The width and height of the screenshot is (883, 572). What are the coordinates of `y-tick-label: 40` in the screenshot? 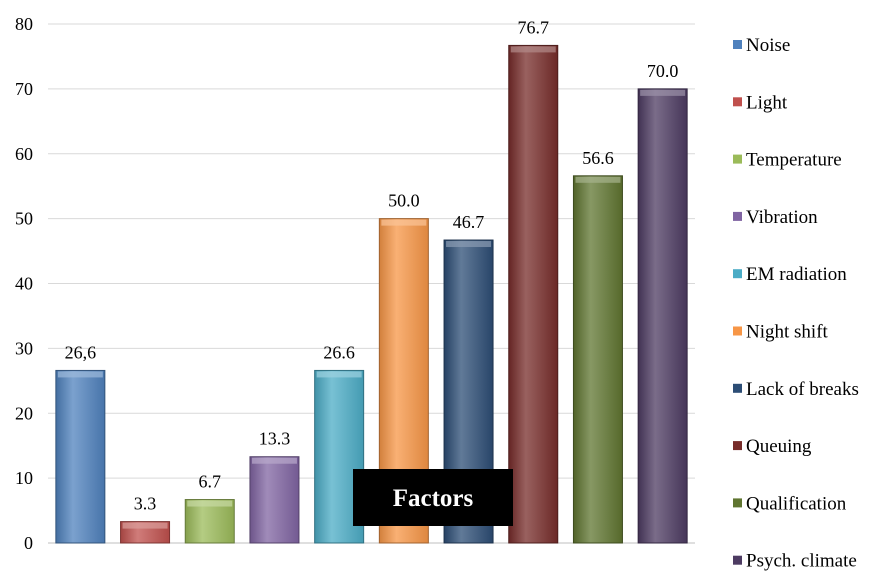 It's located at (24, 284).